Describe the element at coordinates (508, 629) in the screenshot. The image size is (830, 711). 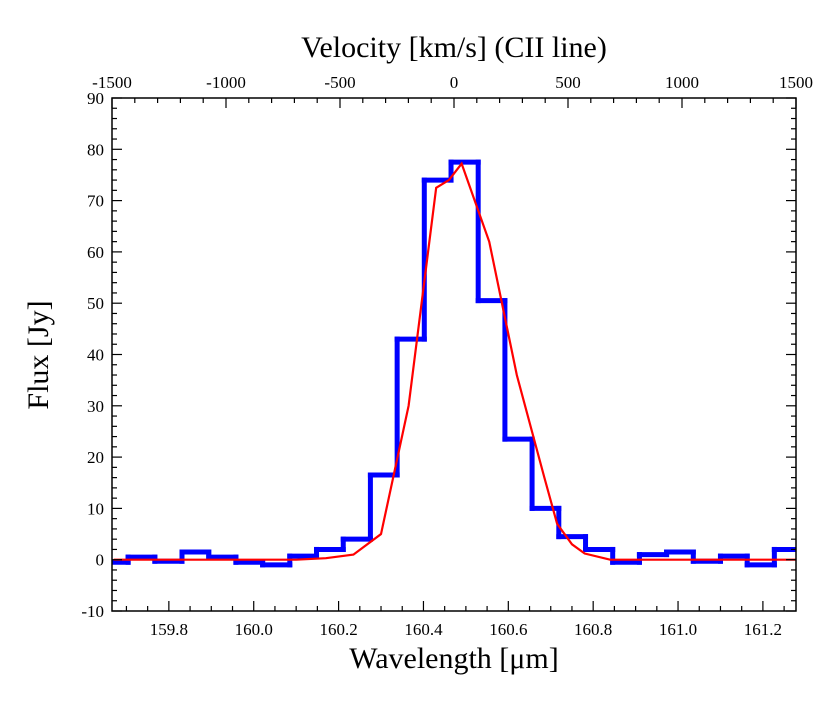
I see `x-tick-label: 160.6` at that location.